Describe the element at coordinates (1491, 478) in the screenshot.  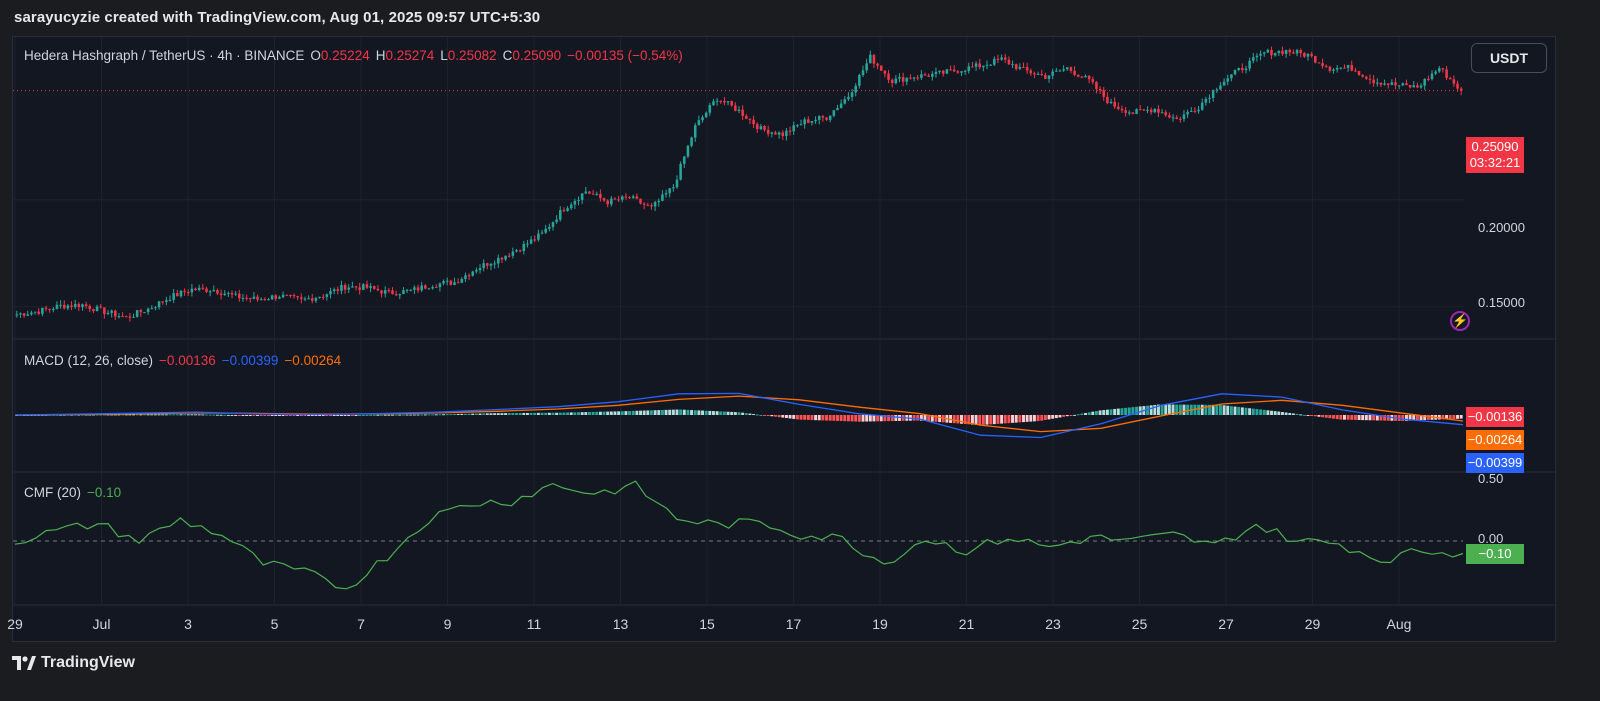
I see `cmf-axis-tick: 0.50` at that location.